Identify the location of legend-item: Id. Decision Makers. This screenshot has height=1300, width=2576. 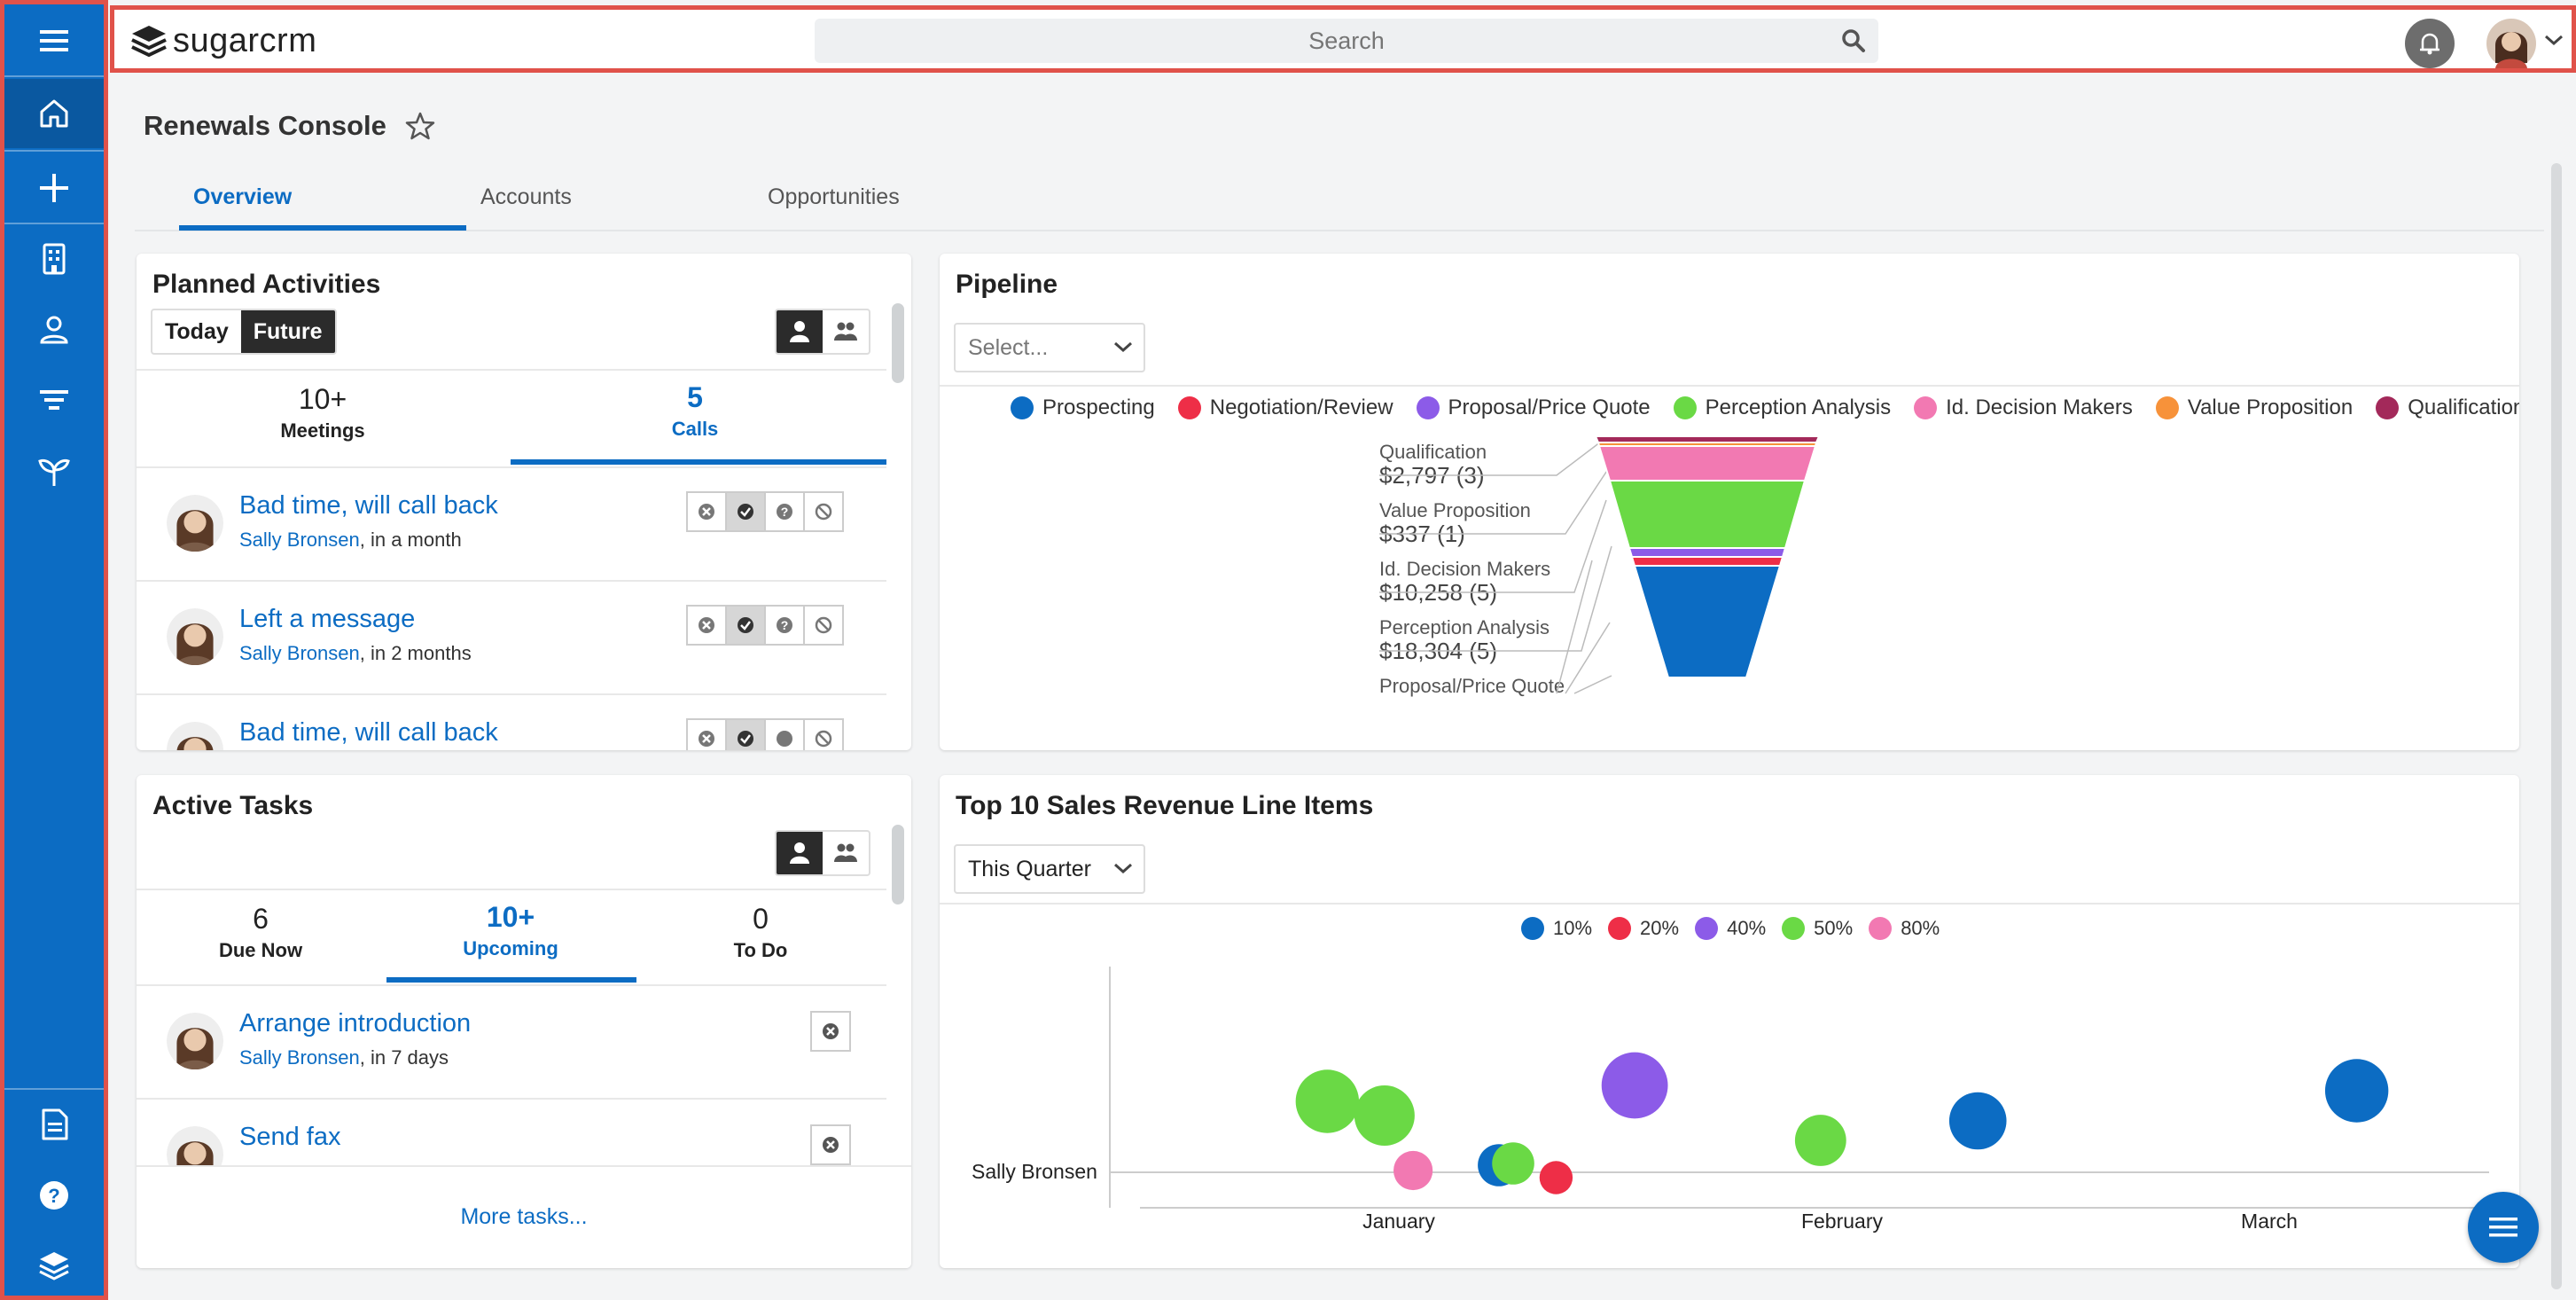
(2024, 407).